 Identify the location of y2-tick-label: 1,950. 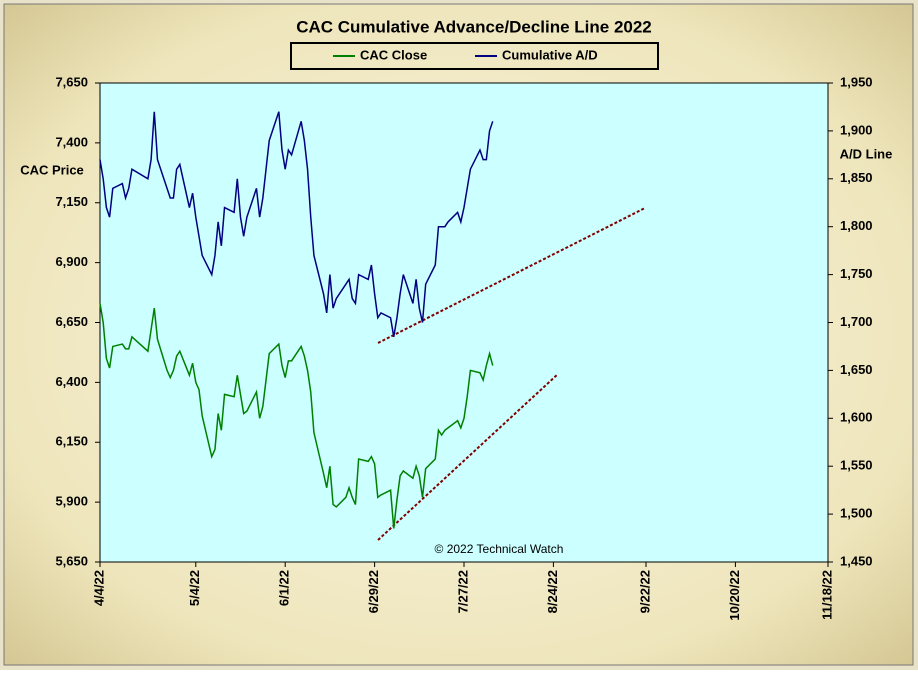
(856, 81).